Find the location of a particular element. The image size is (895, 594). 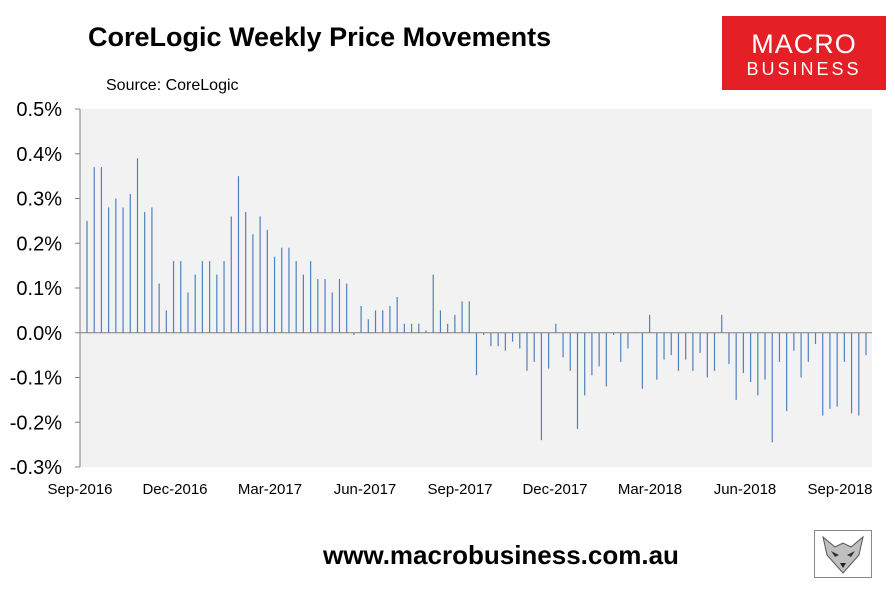

y-tick-label: -0.2% is located at coordinates (36, 423).